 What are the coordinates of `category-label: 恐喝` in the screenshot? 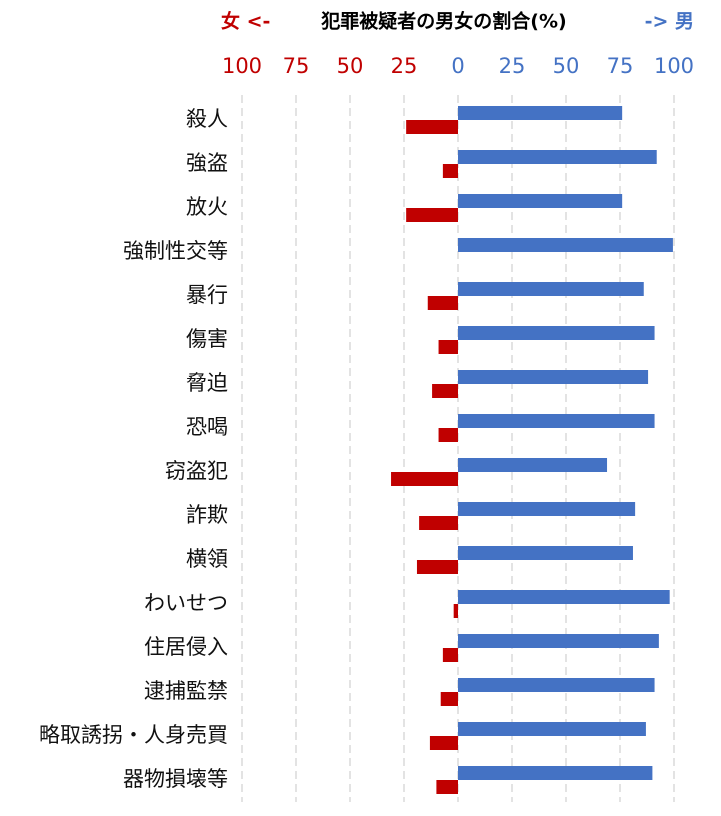 It's located at (207, 427).